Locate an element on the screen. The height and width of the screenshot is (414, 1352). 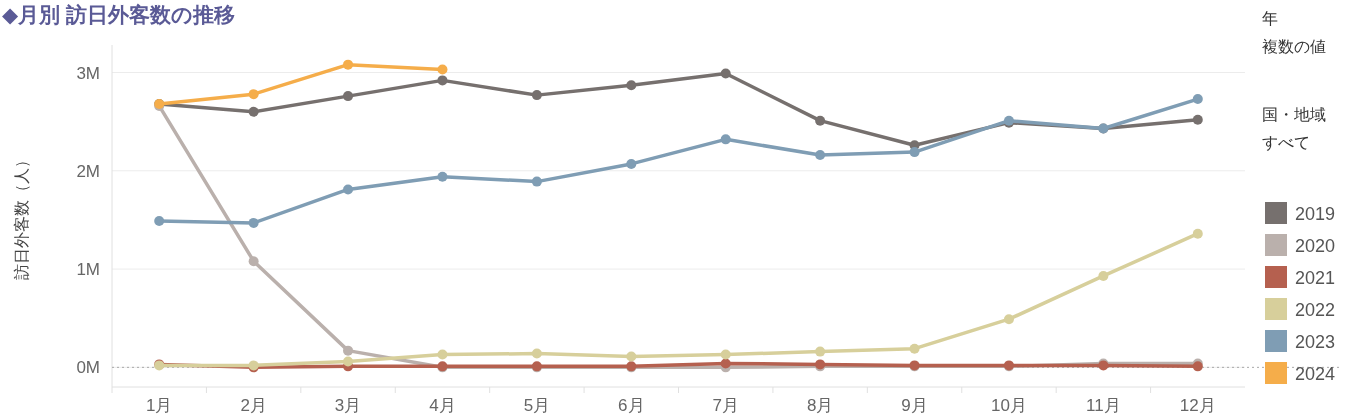
x-tick-label: 10月 is located at coordinates (1009, 405).